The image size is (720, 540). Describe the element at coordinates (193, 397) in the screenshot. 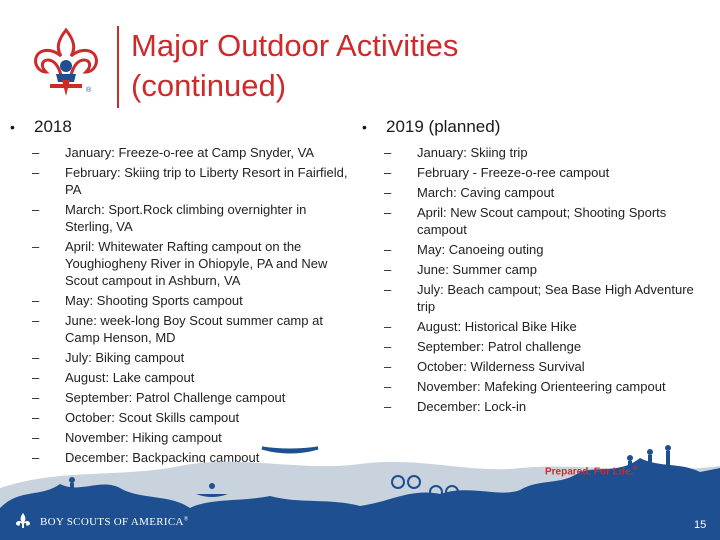

I see `list-item: September: Patrol Challenge campout` at that location.